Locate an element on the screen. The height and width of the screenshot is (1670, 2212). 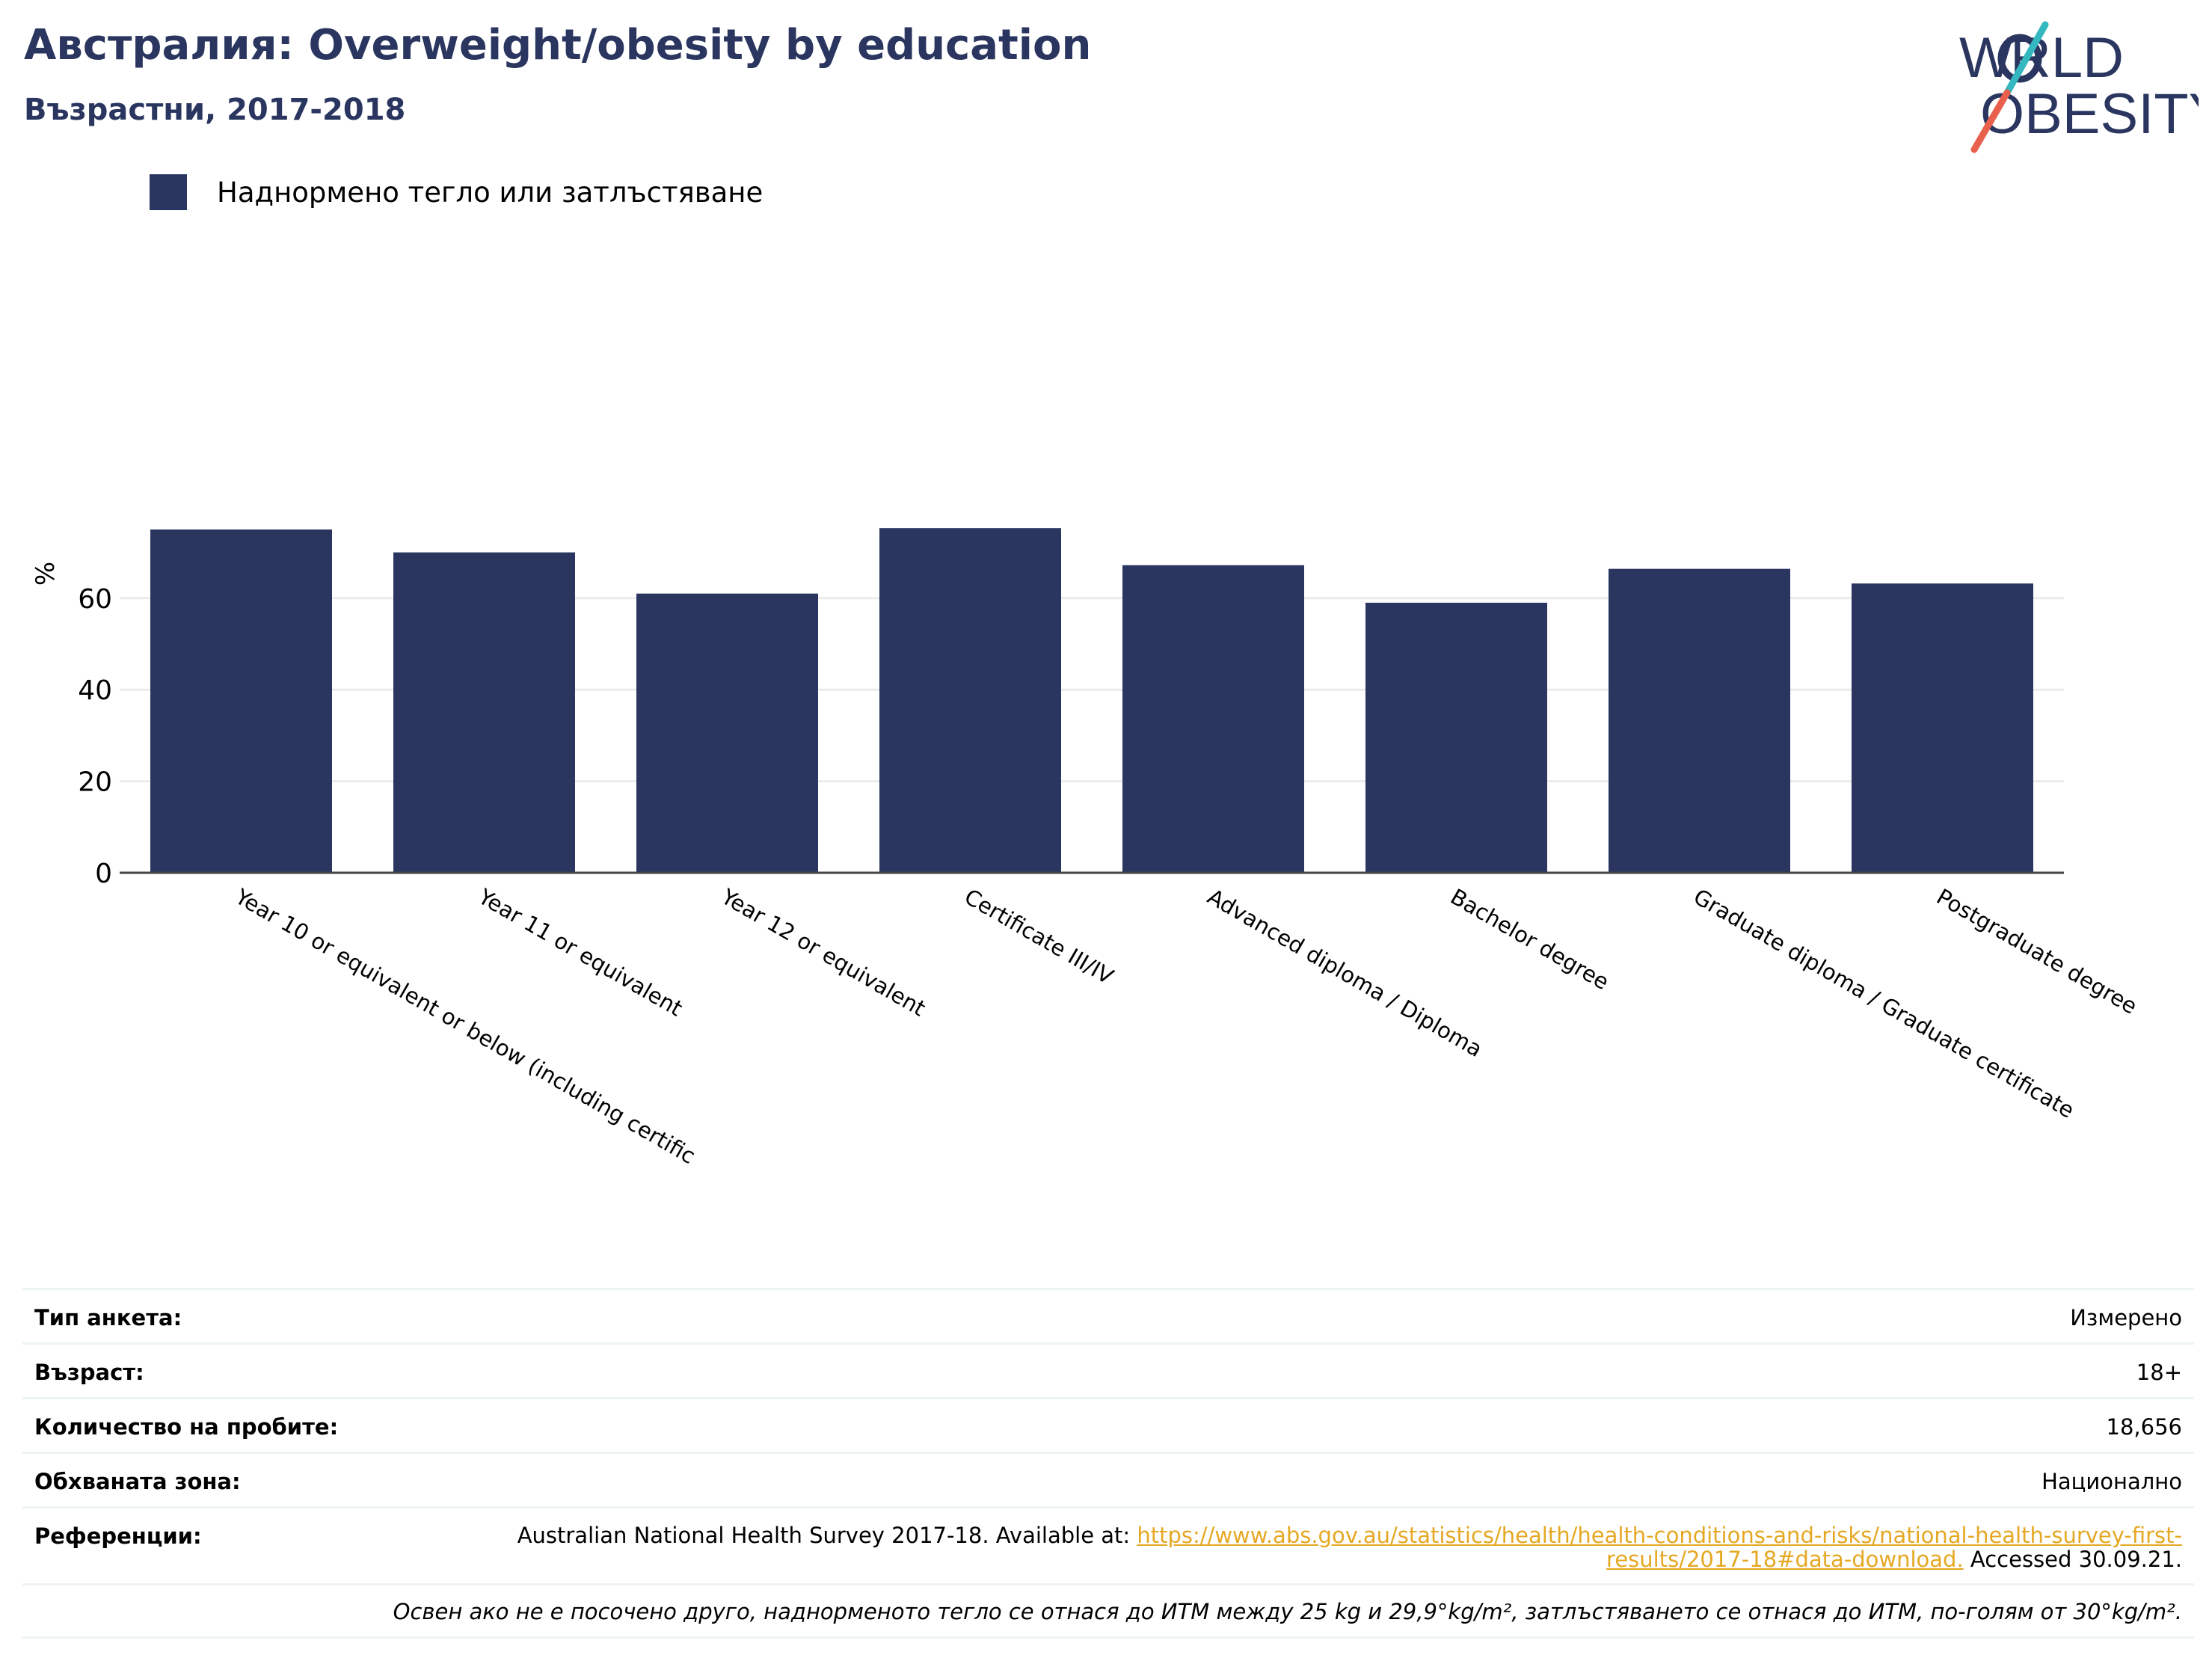
world-obesity-logo: W RLD OBESITY is located at coordinates (2079, 87).